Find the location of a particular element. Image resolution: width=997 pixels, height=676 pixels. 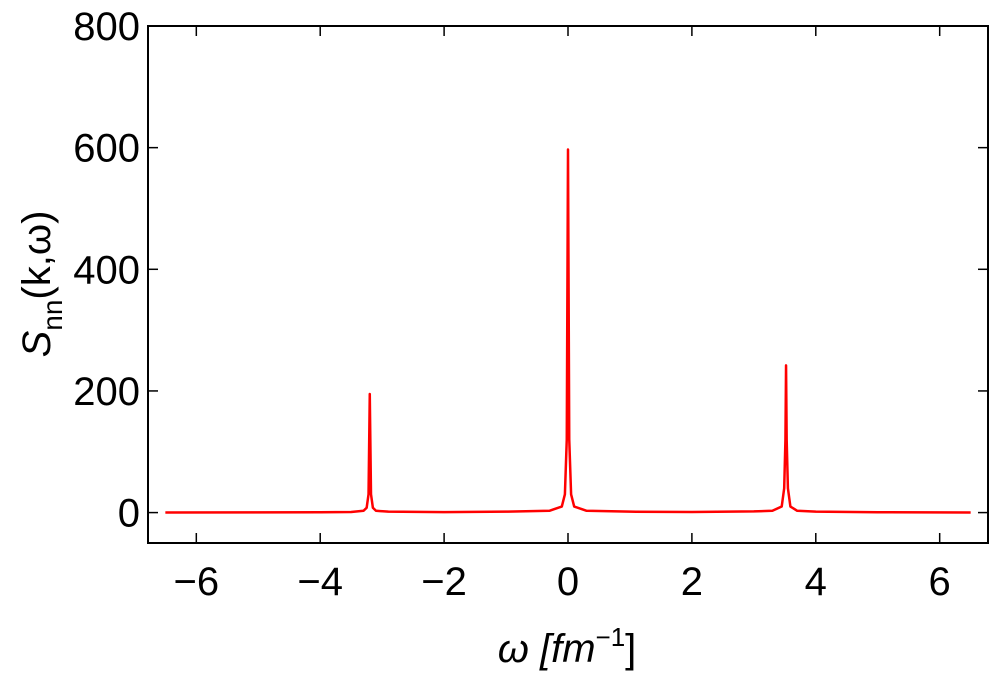

y-axis-label: Snn(k,ω) is located at coordinates (41, 284).